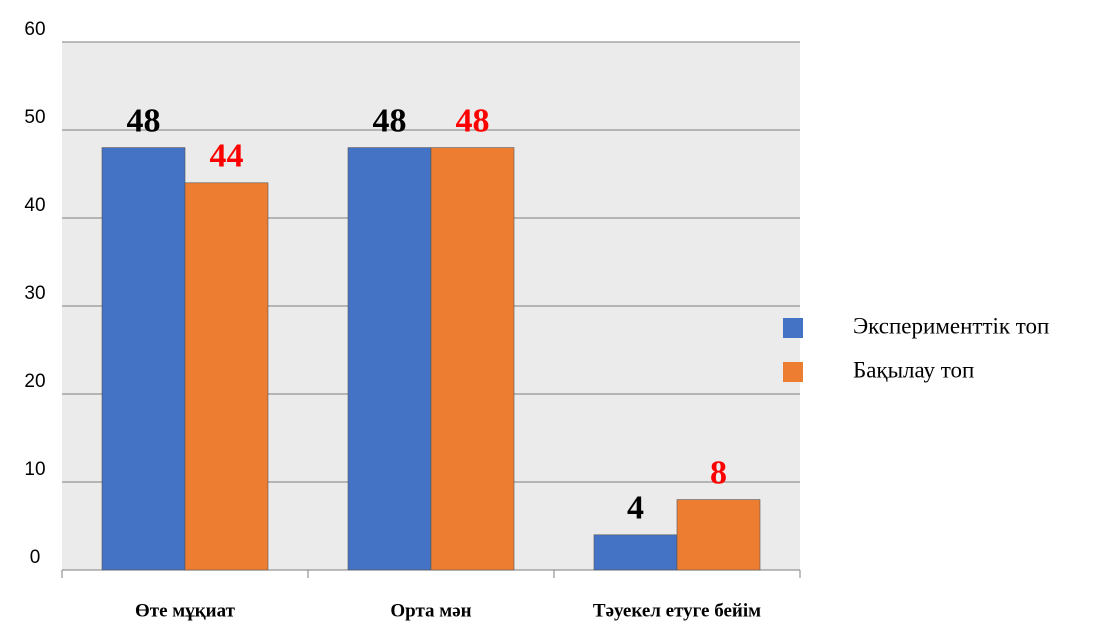 This screenshot has height=628, width=1119. What do you see at coordinates (185, 610) in the screenshot?
I see `x-tick-label: Өте мұқиат` at bounding box center [185, 610].